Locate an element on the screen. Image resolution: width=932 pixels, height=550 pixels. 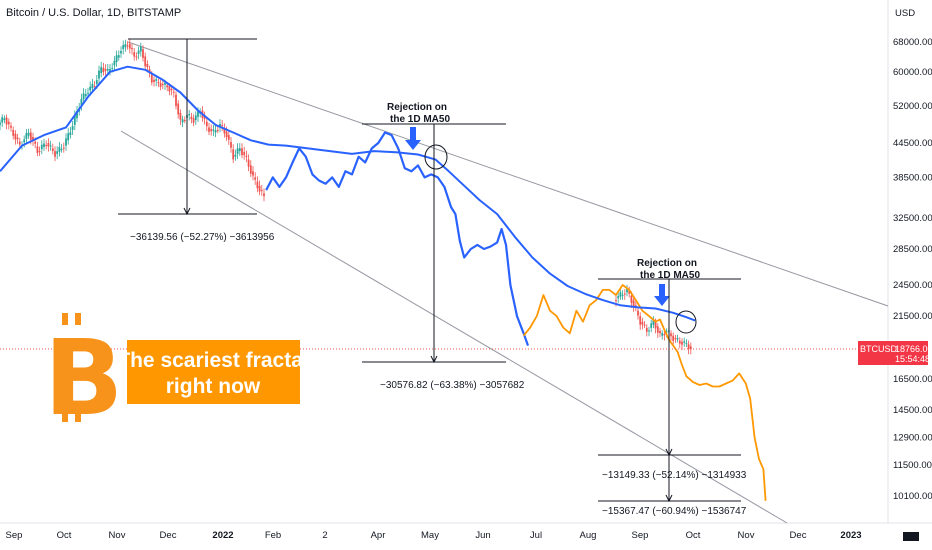
measure4-label: −15367.47 (−60.94%) −1536747 is located at coordinates (674, 511).